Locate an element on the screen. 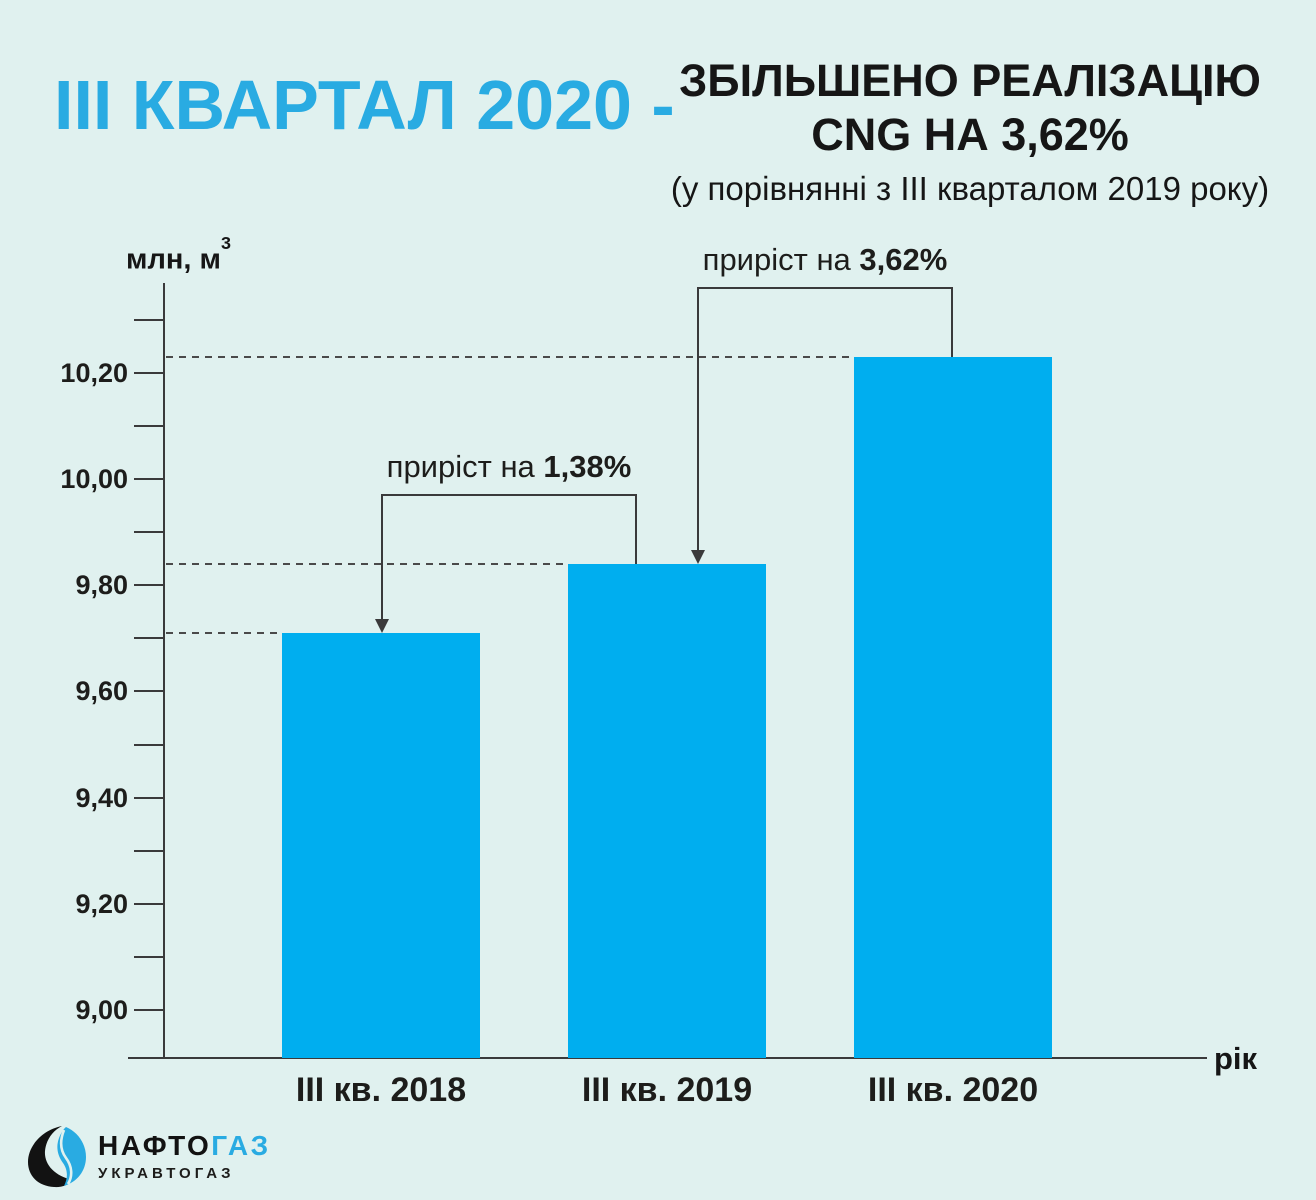 The image size is (1316, 1200). bar-2019 is located at coordinates (667, 810).